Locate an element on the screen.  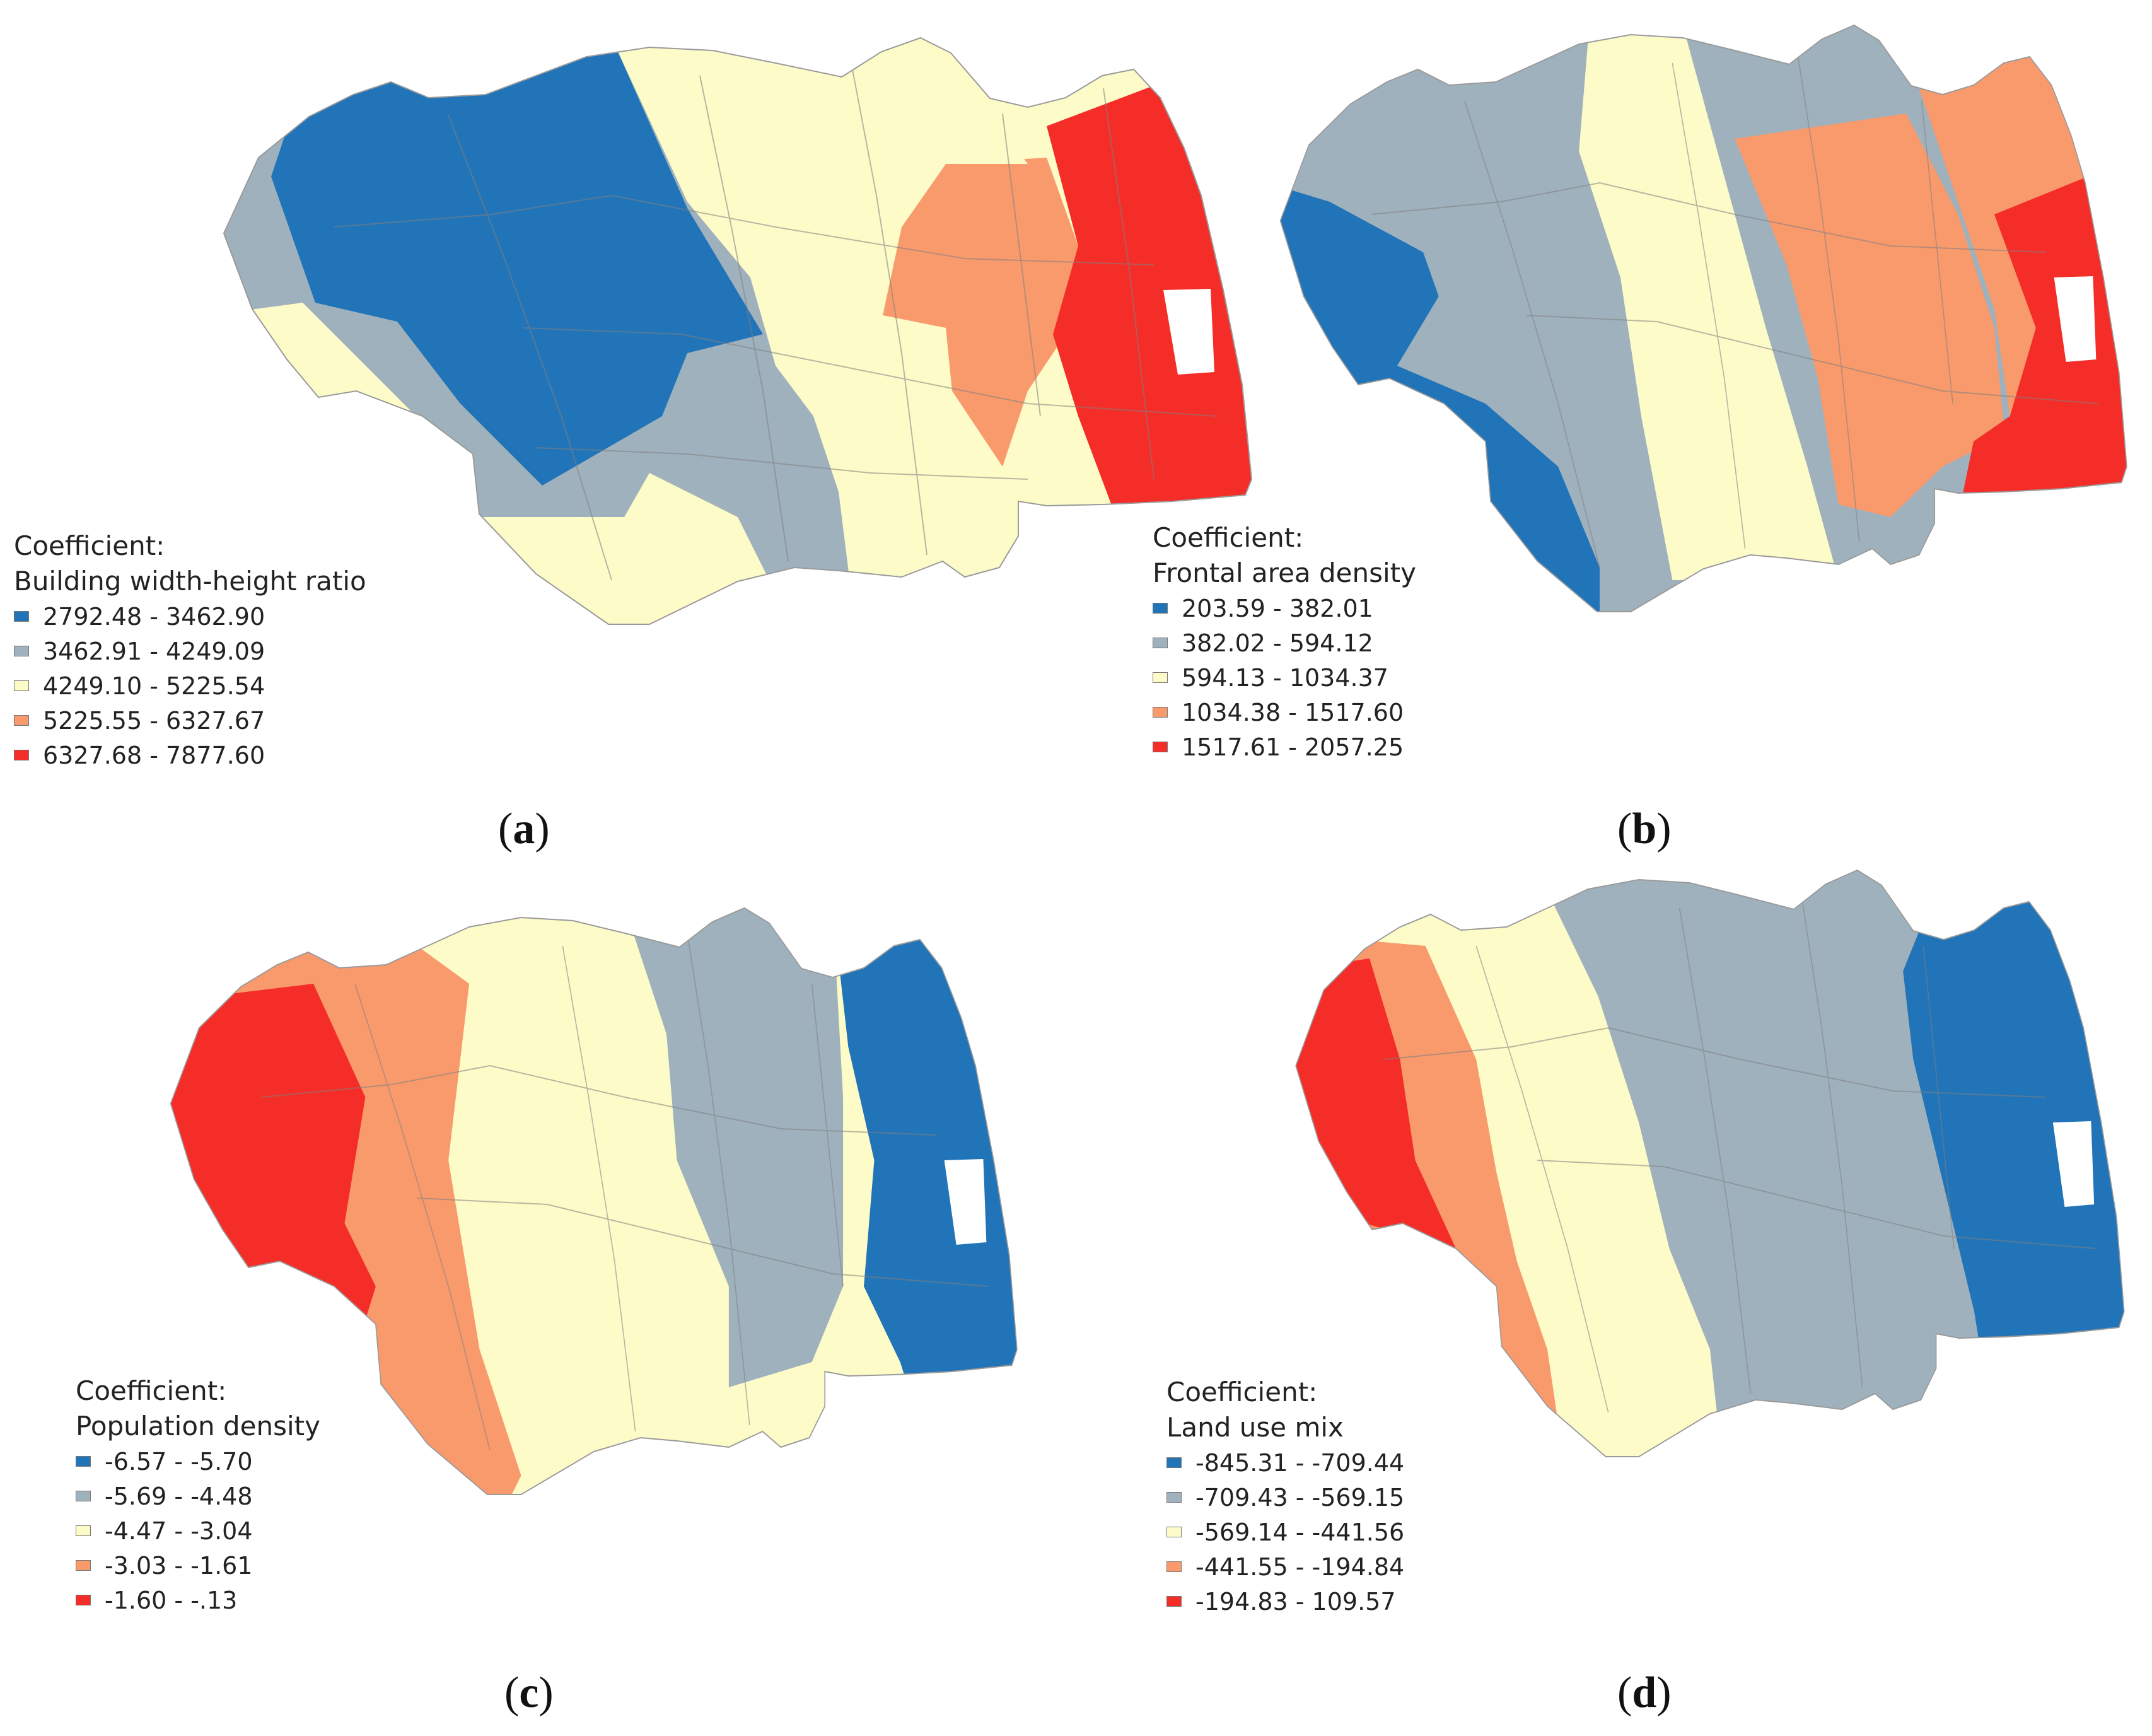
choropleth-map-b is located at coordinates (1703, 318).